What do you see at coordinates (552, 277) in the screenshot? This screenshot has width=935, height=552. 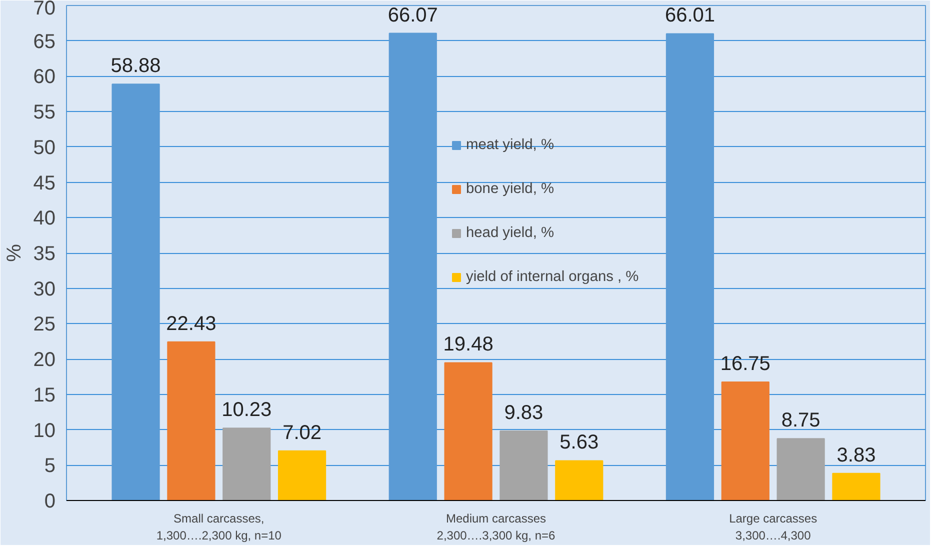 I see `legend-label: yield of internal organs , %` at bounding box center [552, 277].